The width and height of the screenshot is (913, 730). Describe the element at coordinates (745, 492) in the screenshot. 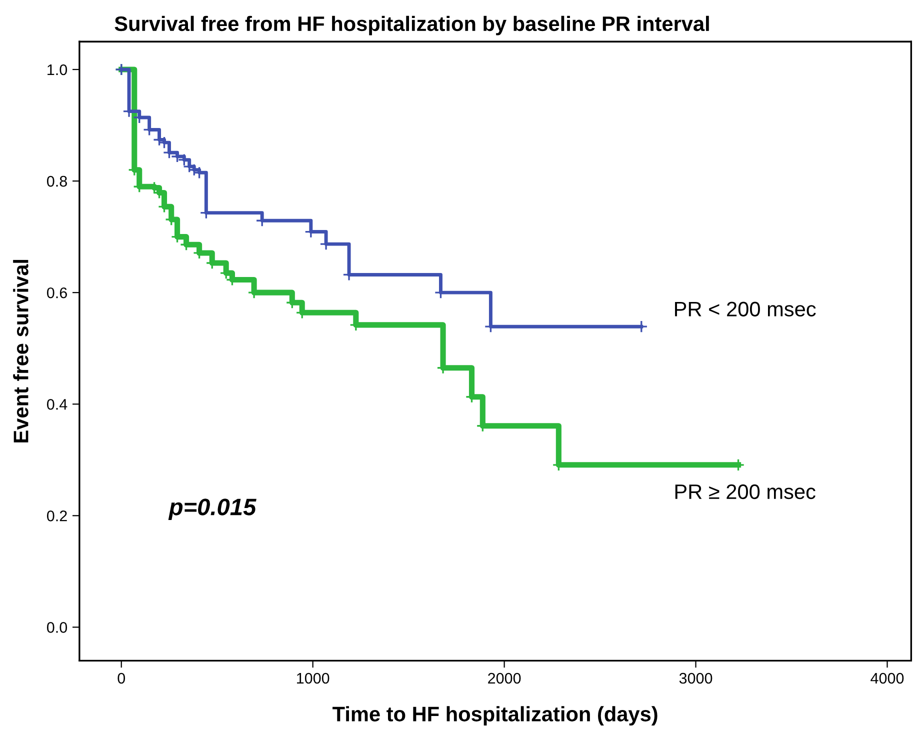

I see `series-label: PR ≥ 200 msec` at that location.